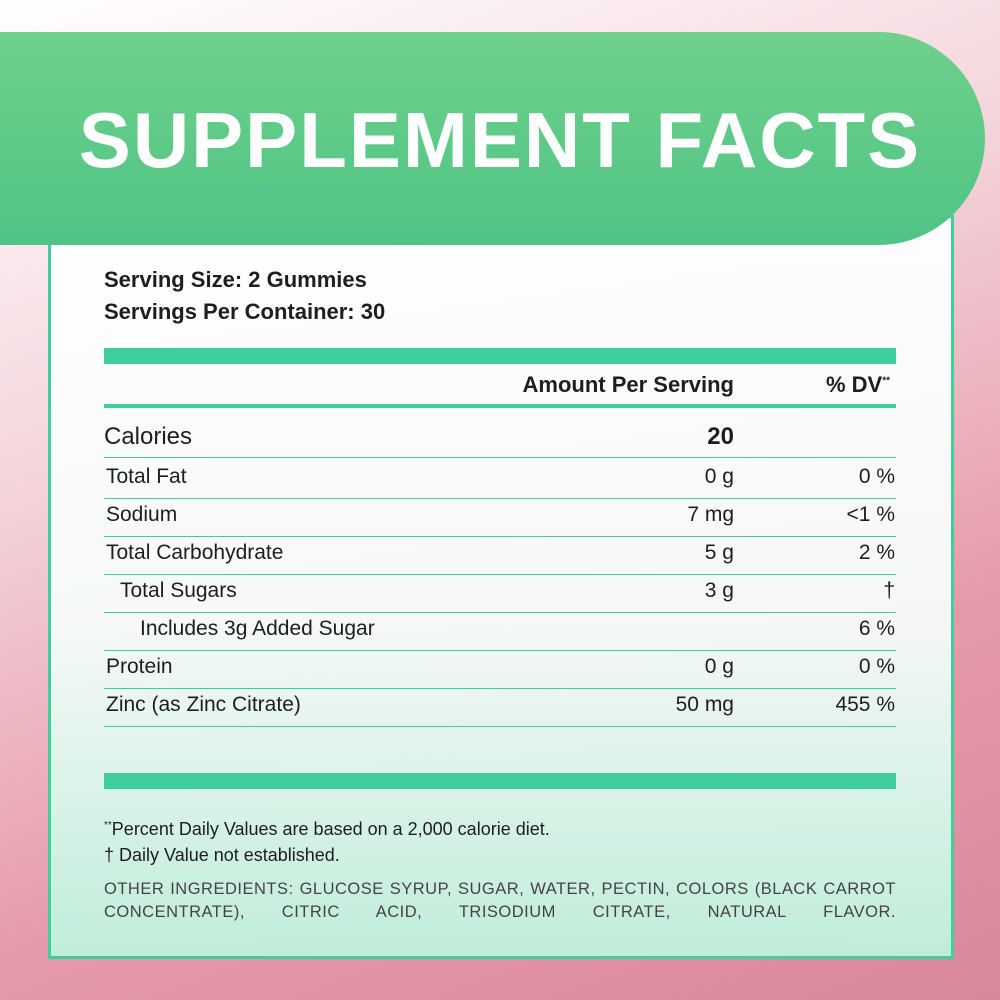  I want to click on row-dv: <1 %, so click(870, 514).